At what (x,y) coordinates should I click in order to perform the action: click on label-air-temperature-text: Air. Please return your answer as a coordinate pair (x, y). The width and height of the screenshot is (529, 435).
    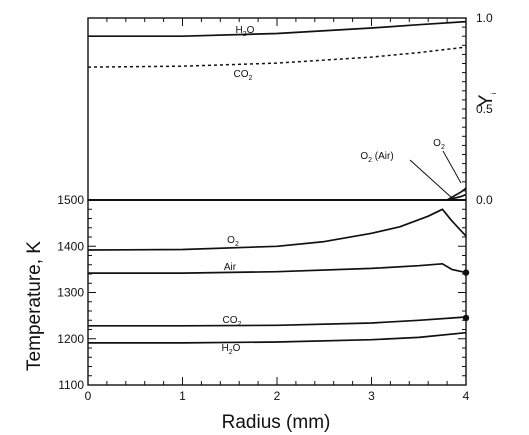
    Looking at the image, I should click on (230, 267).